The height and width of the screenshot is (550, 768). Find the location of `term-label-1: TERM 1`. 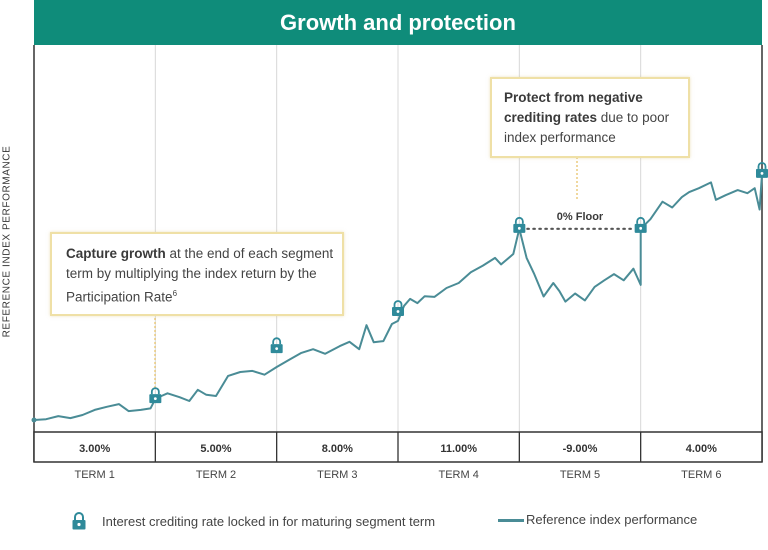

term-label-1: TERM 1 is located at coordinates (94, 475).